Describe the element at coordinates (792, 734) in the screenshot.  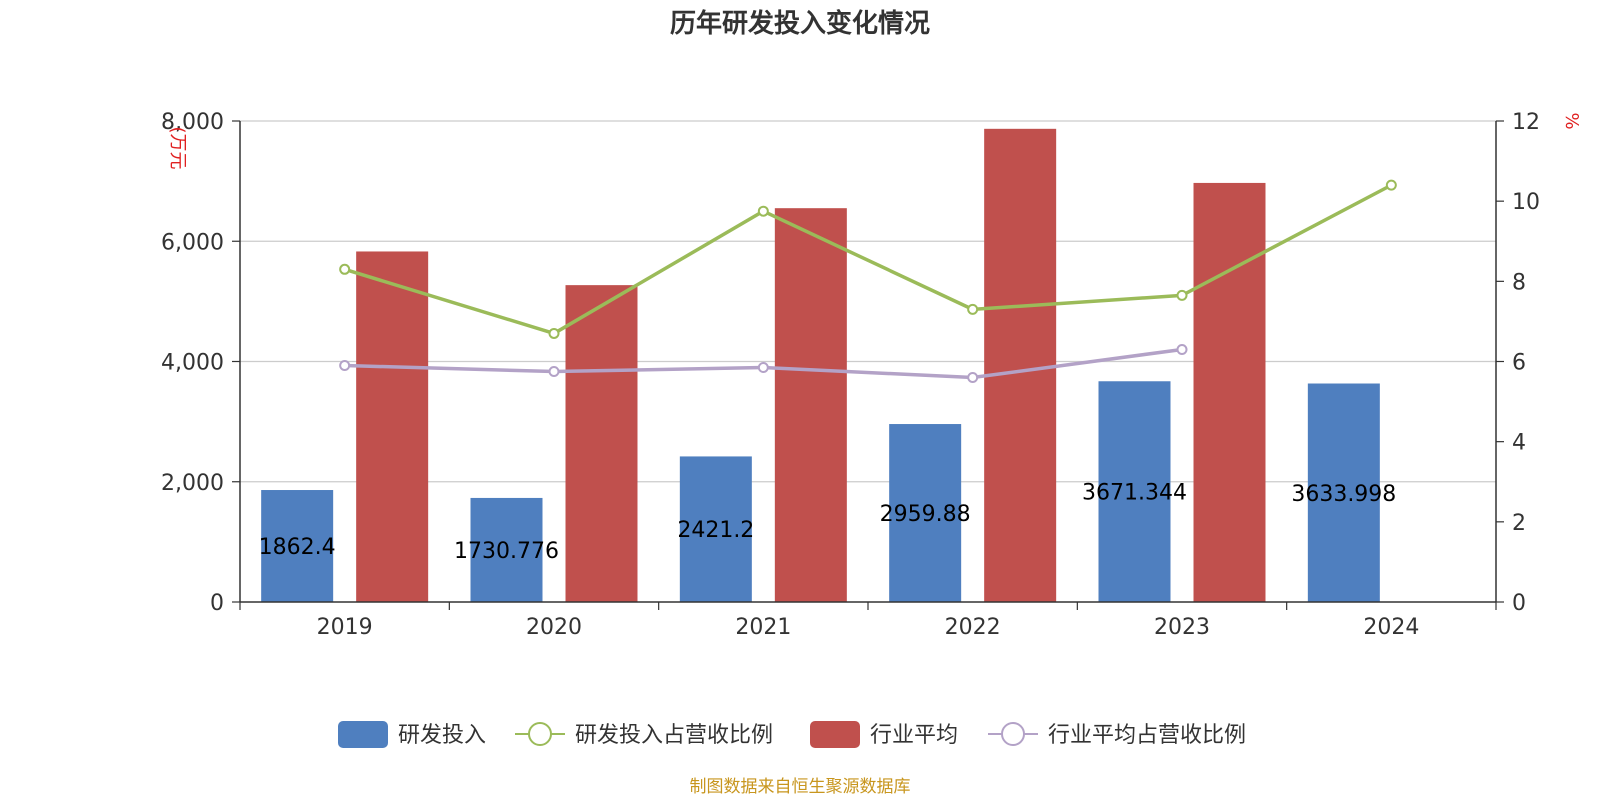
I see `legend: 研发投入 研发投入占营收比例 行业平均 行业平均占营收比例` at that location.